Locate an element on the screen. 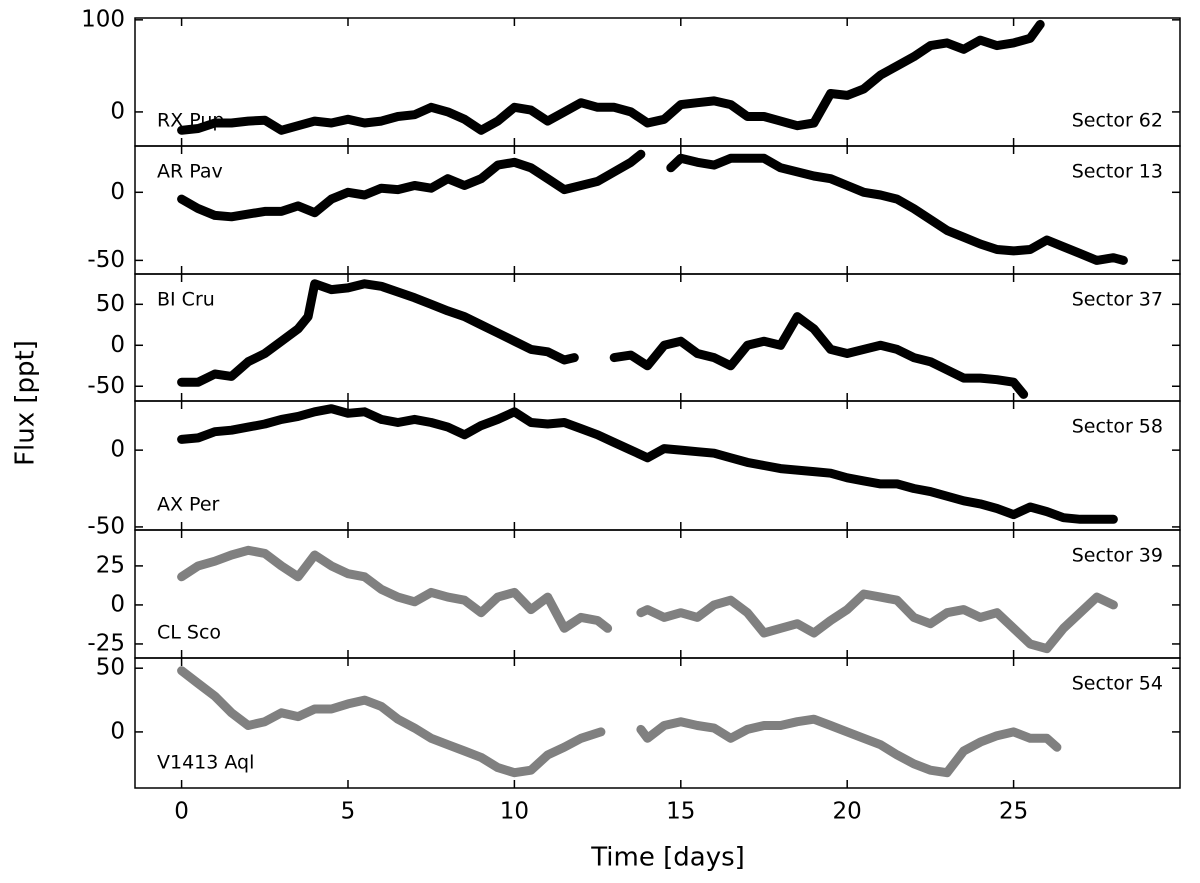 The image size is (1200, 883). star-name: V1413 Aql is located at coordinates (205, 763).